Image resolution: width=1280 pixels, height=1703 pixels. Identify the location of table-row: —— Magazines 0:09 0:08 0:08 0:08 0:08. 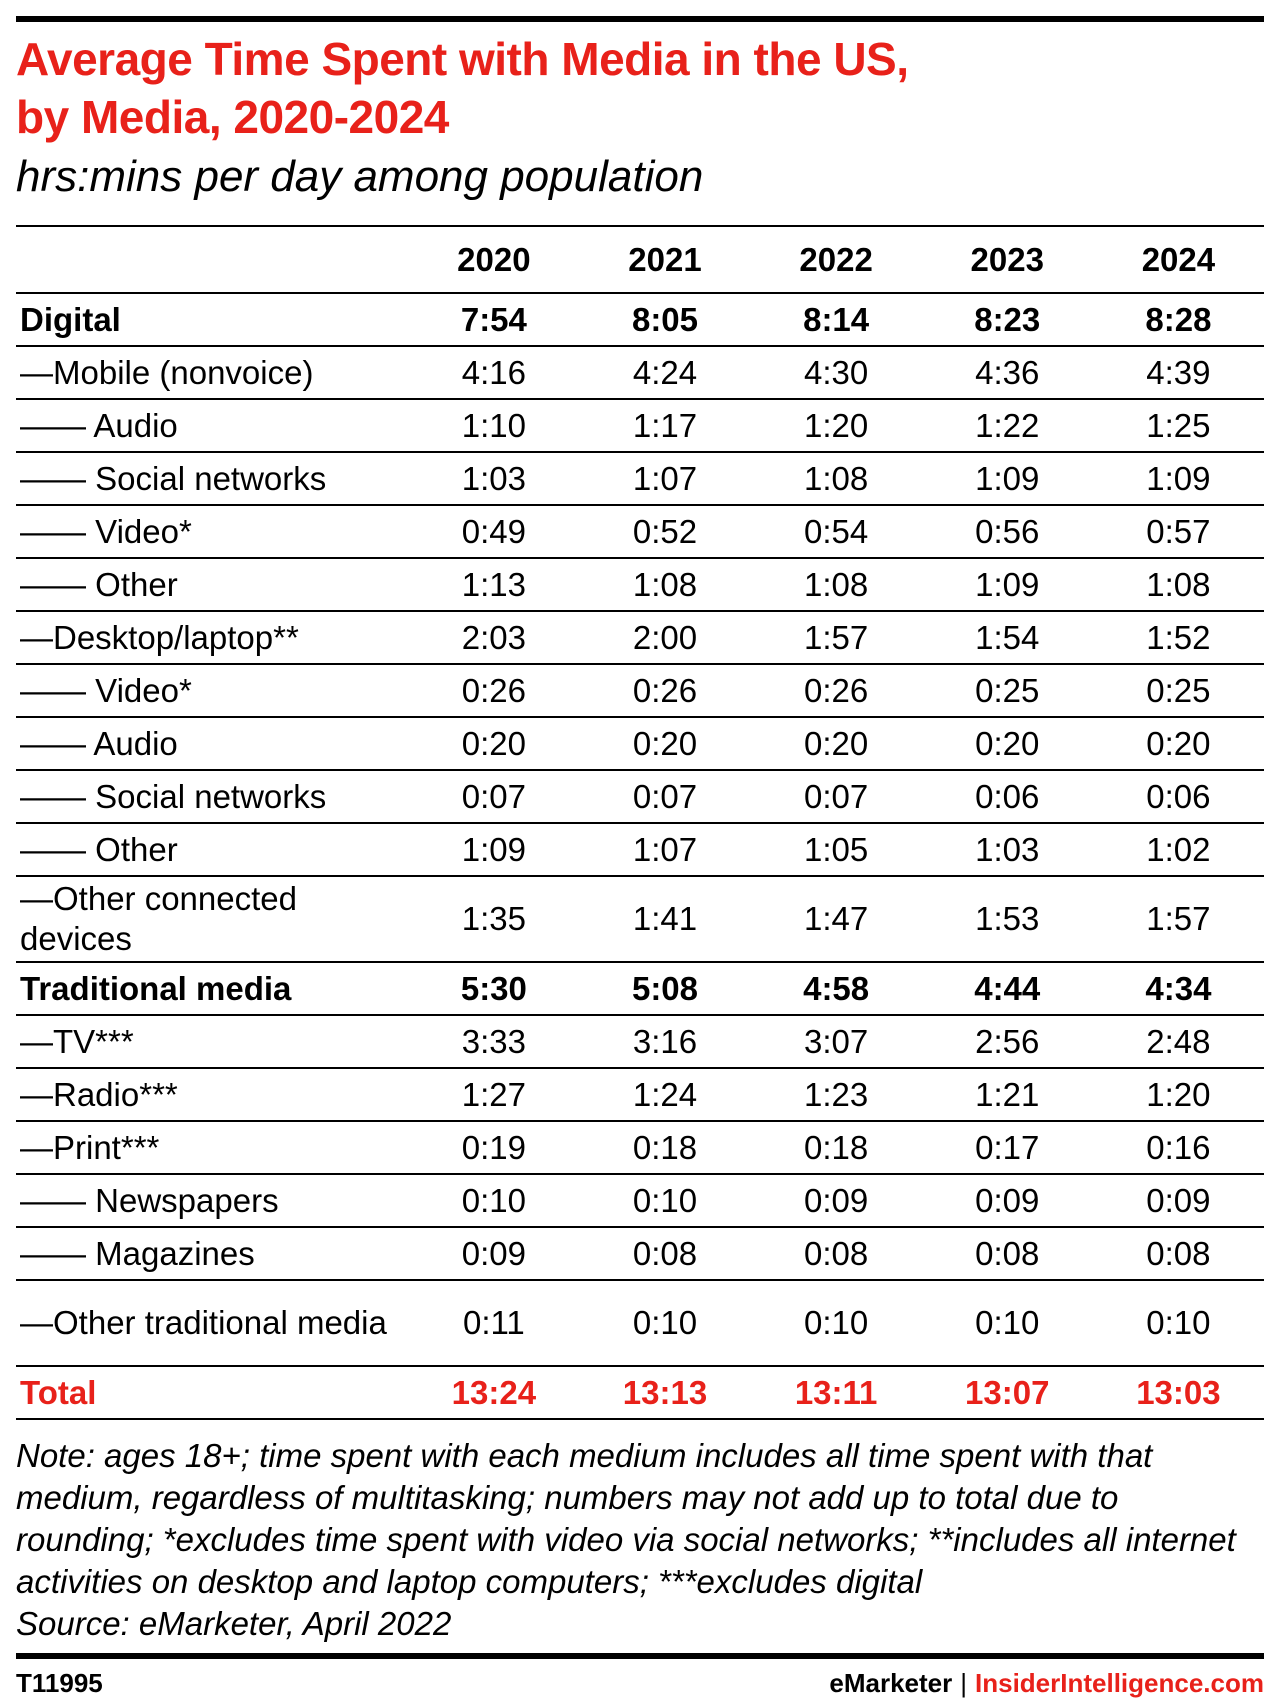
(640, 1253).